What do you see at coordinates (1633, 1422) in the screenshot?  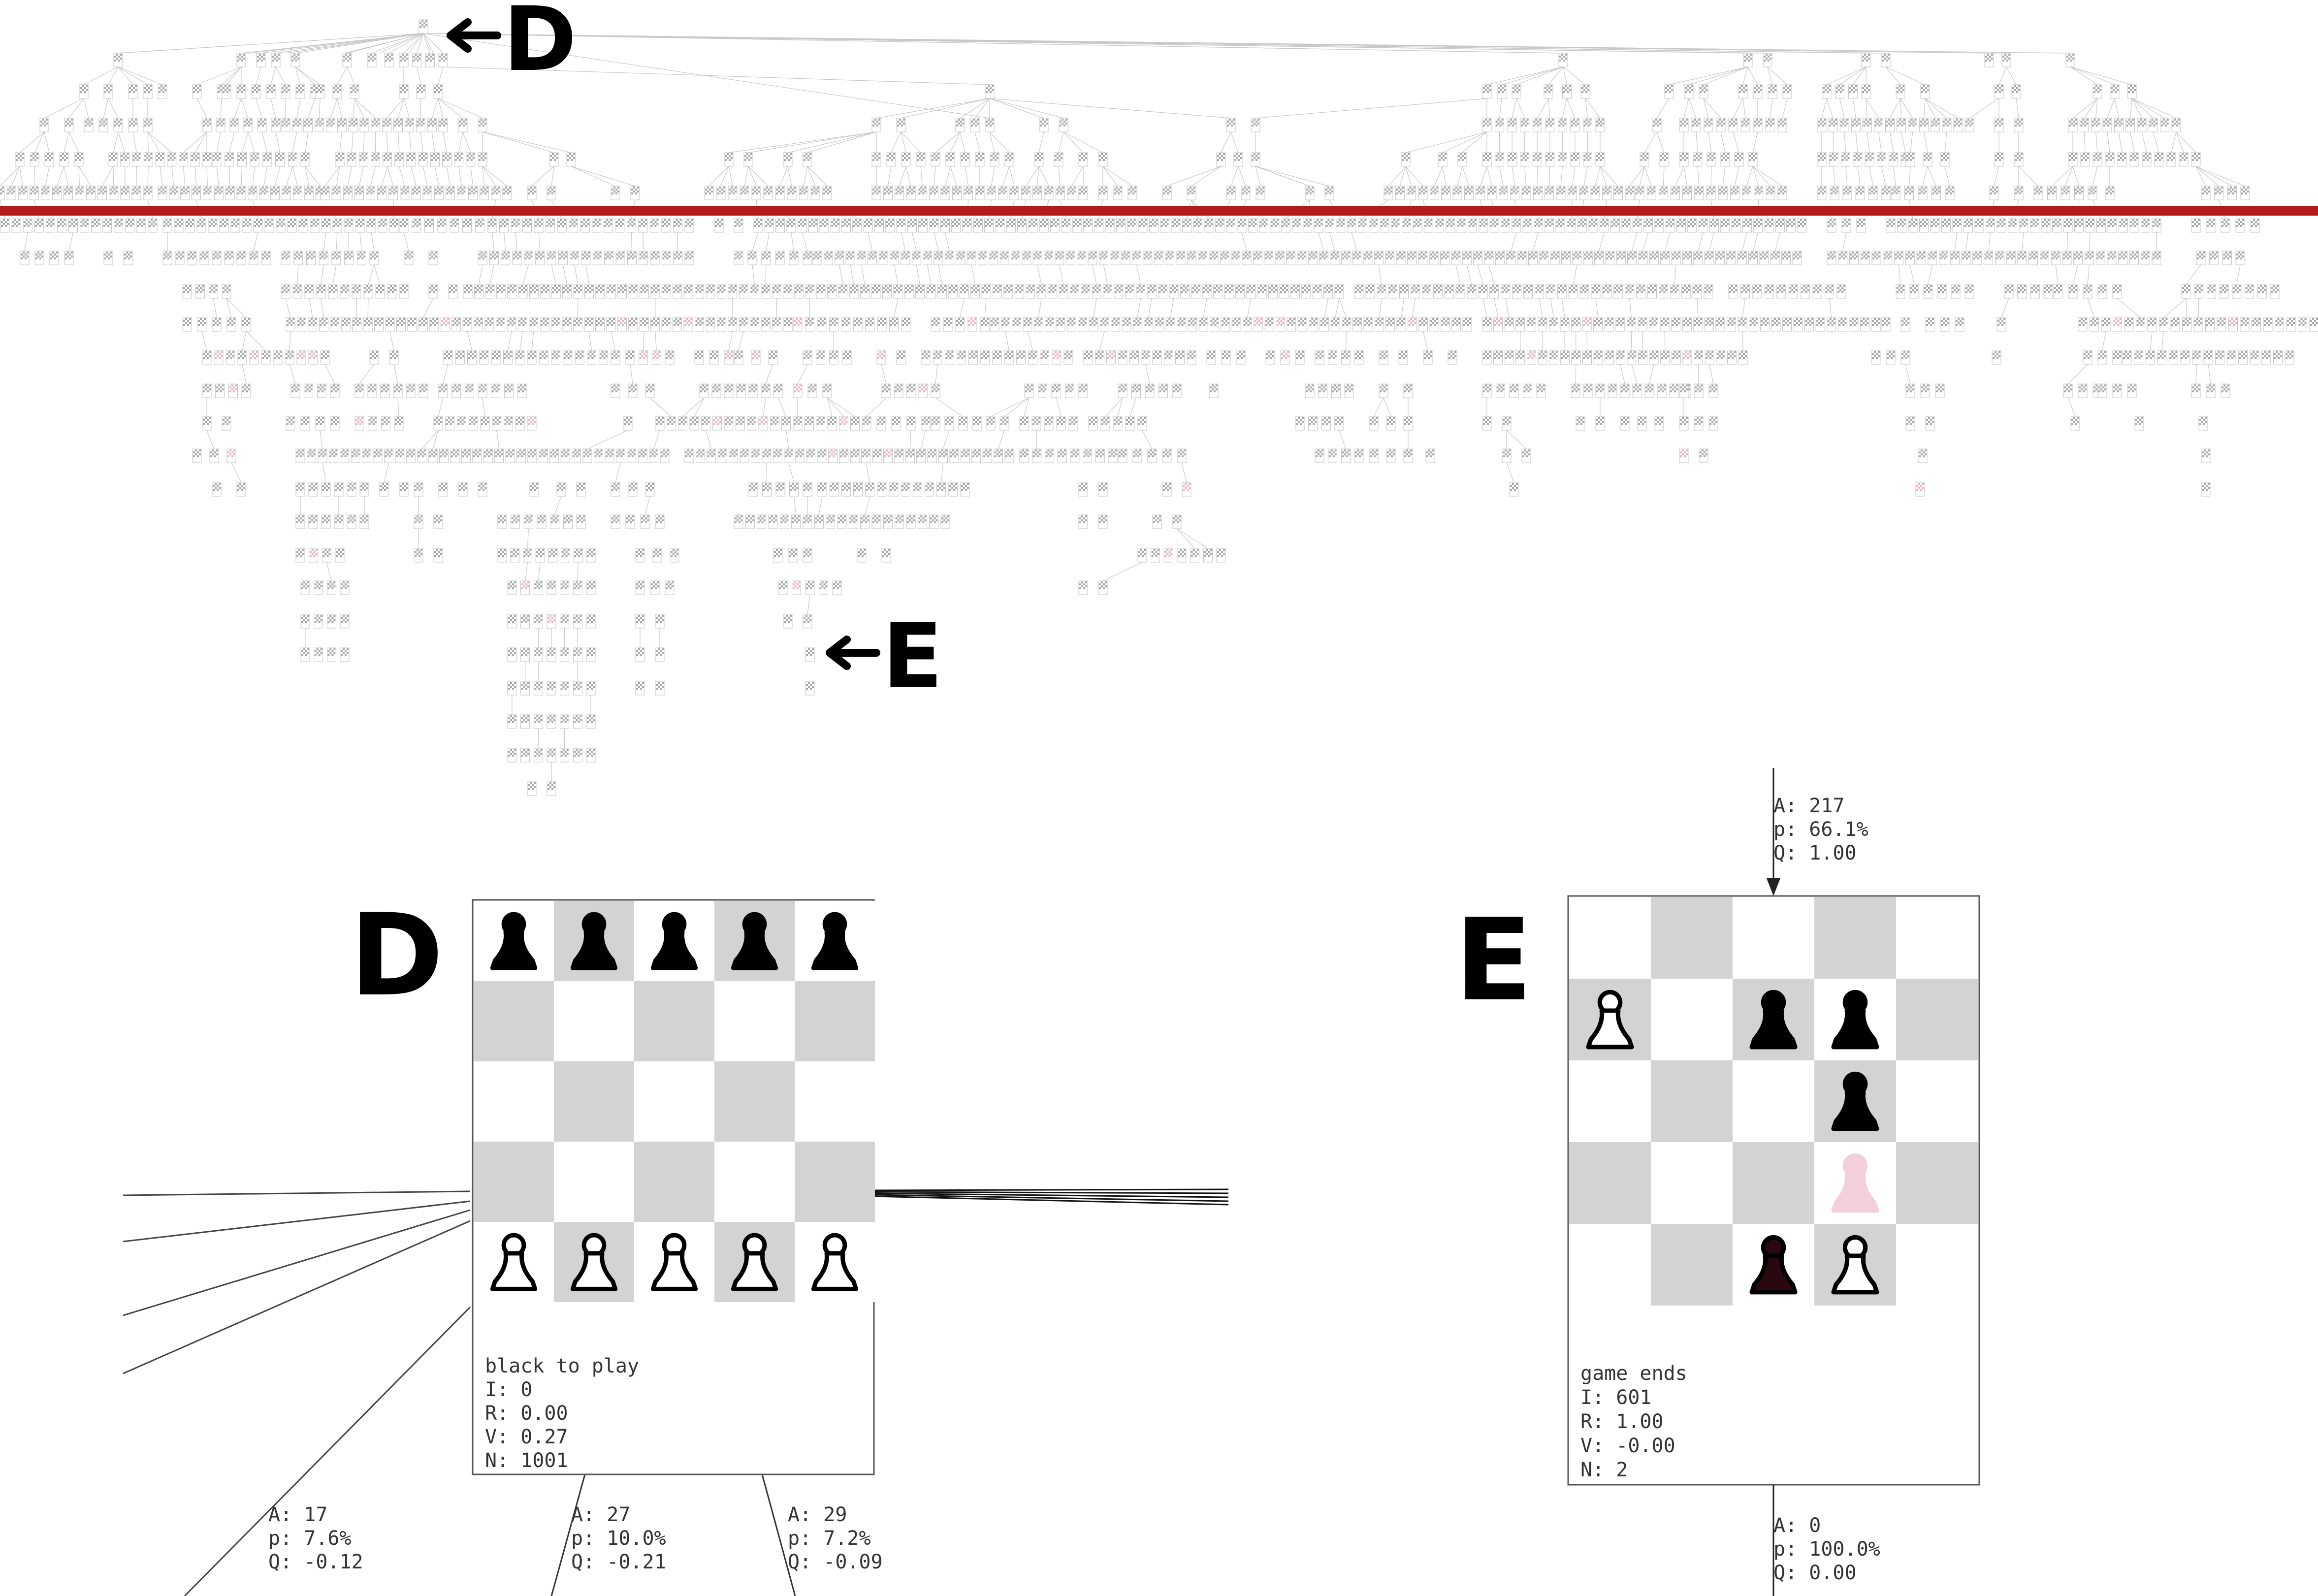 I see `panel-e-info: game ends I: 601 R: 1.00 V: -0.00 N: 2` at bounding box center [1633, 1422].